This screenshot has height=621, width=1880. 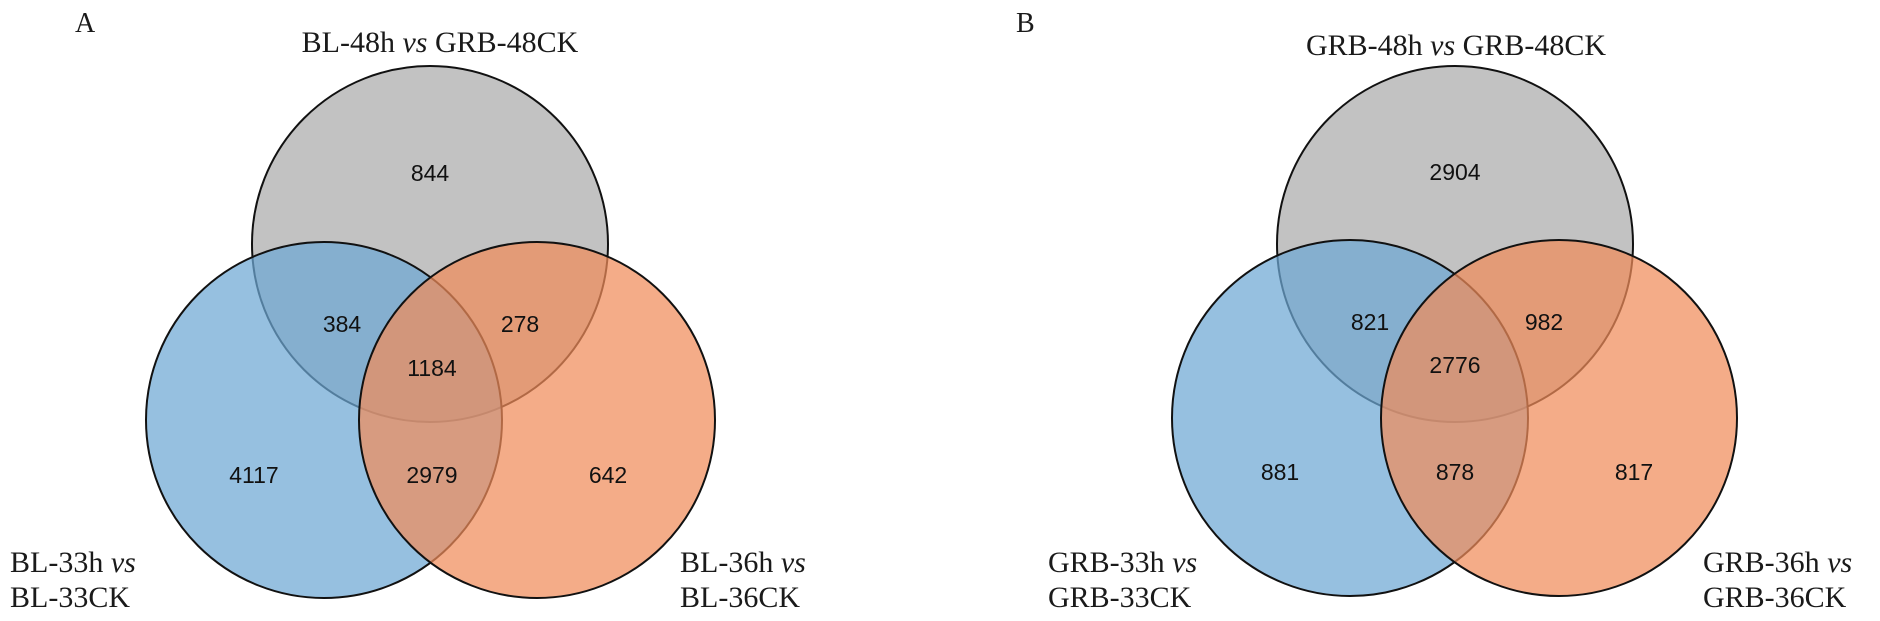 I want to click on panel-a-count-left-only: 4117, so click(x=253, y=475).